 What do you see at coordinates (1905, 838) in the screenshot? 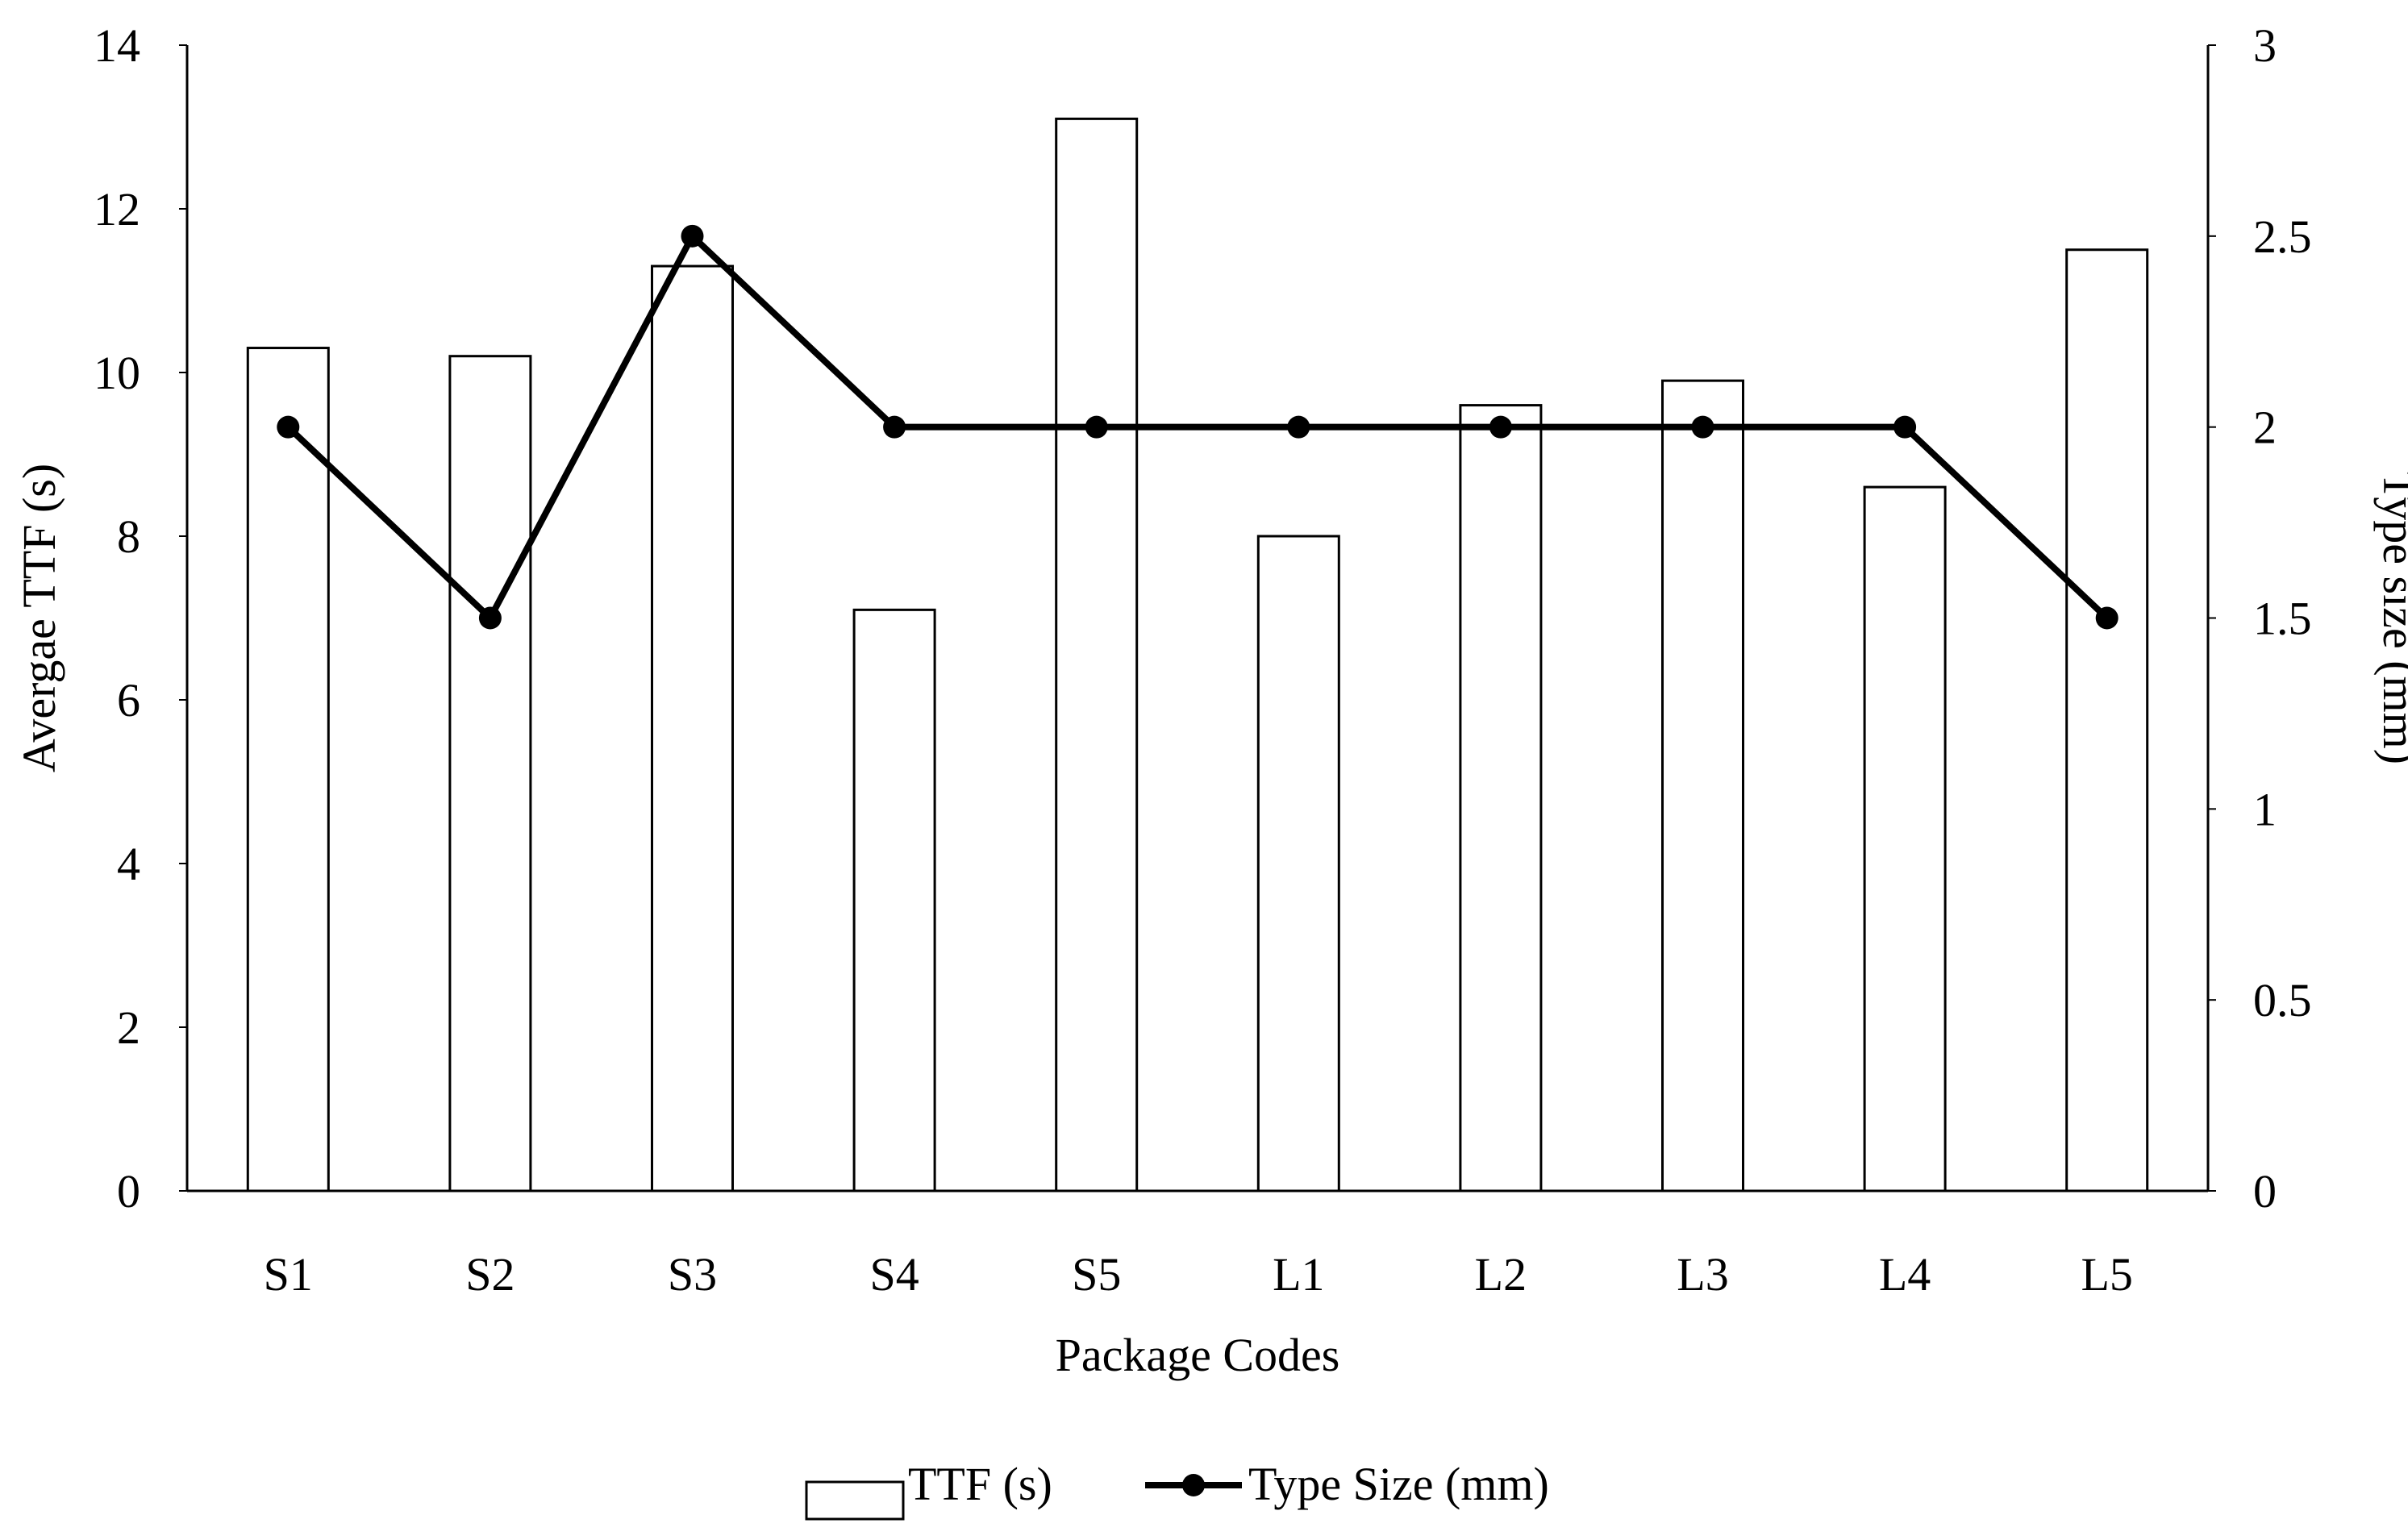
I see `bar-L4` at bounding box center [1905, 838].